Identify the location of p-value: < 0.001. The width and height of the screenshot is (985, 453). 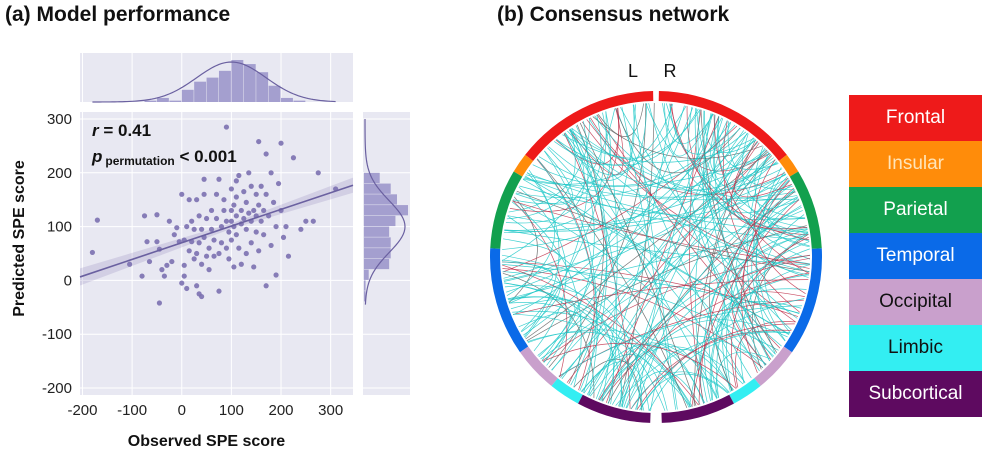
(206, 156).